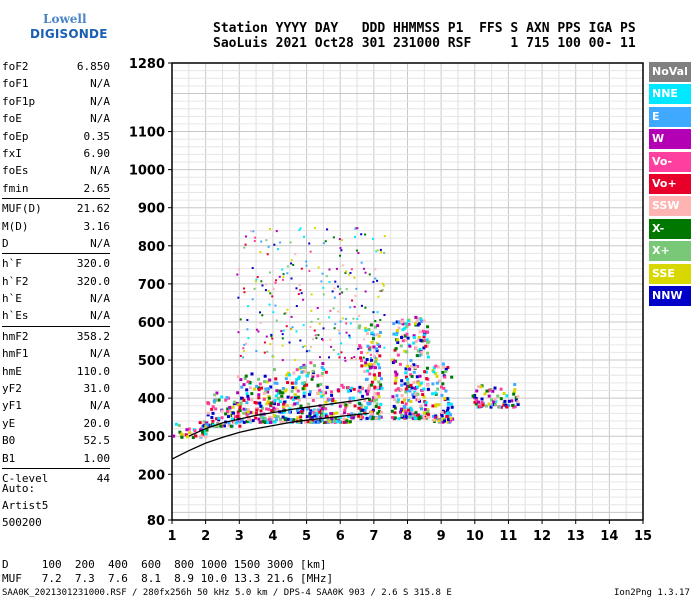 This screenshot has height=600, width=700. I want to click on x-tick-label: 2, so click(205, 536).